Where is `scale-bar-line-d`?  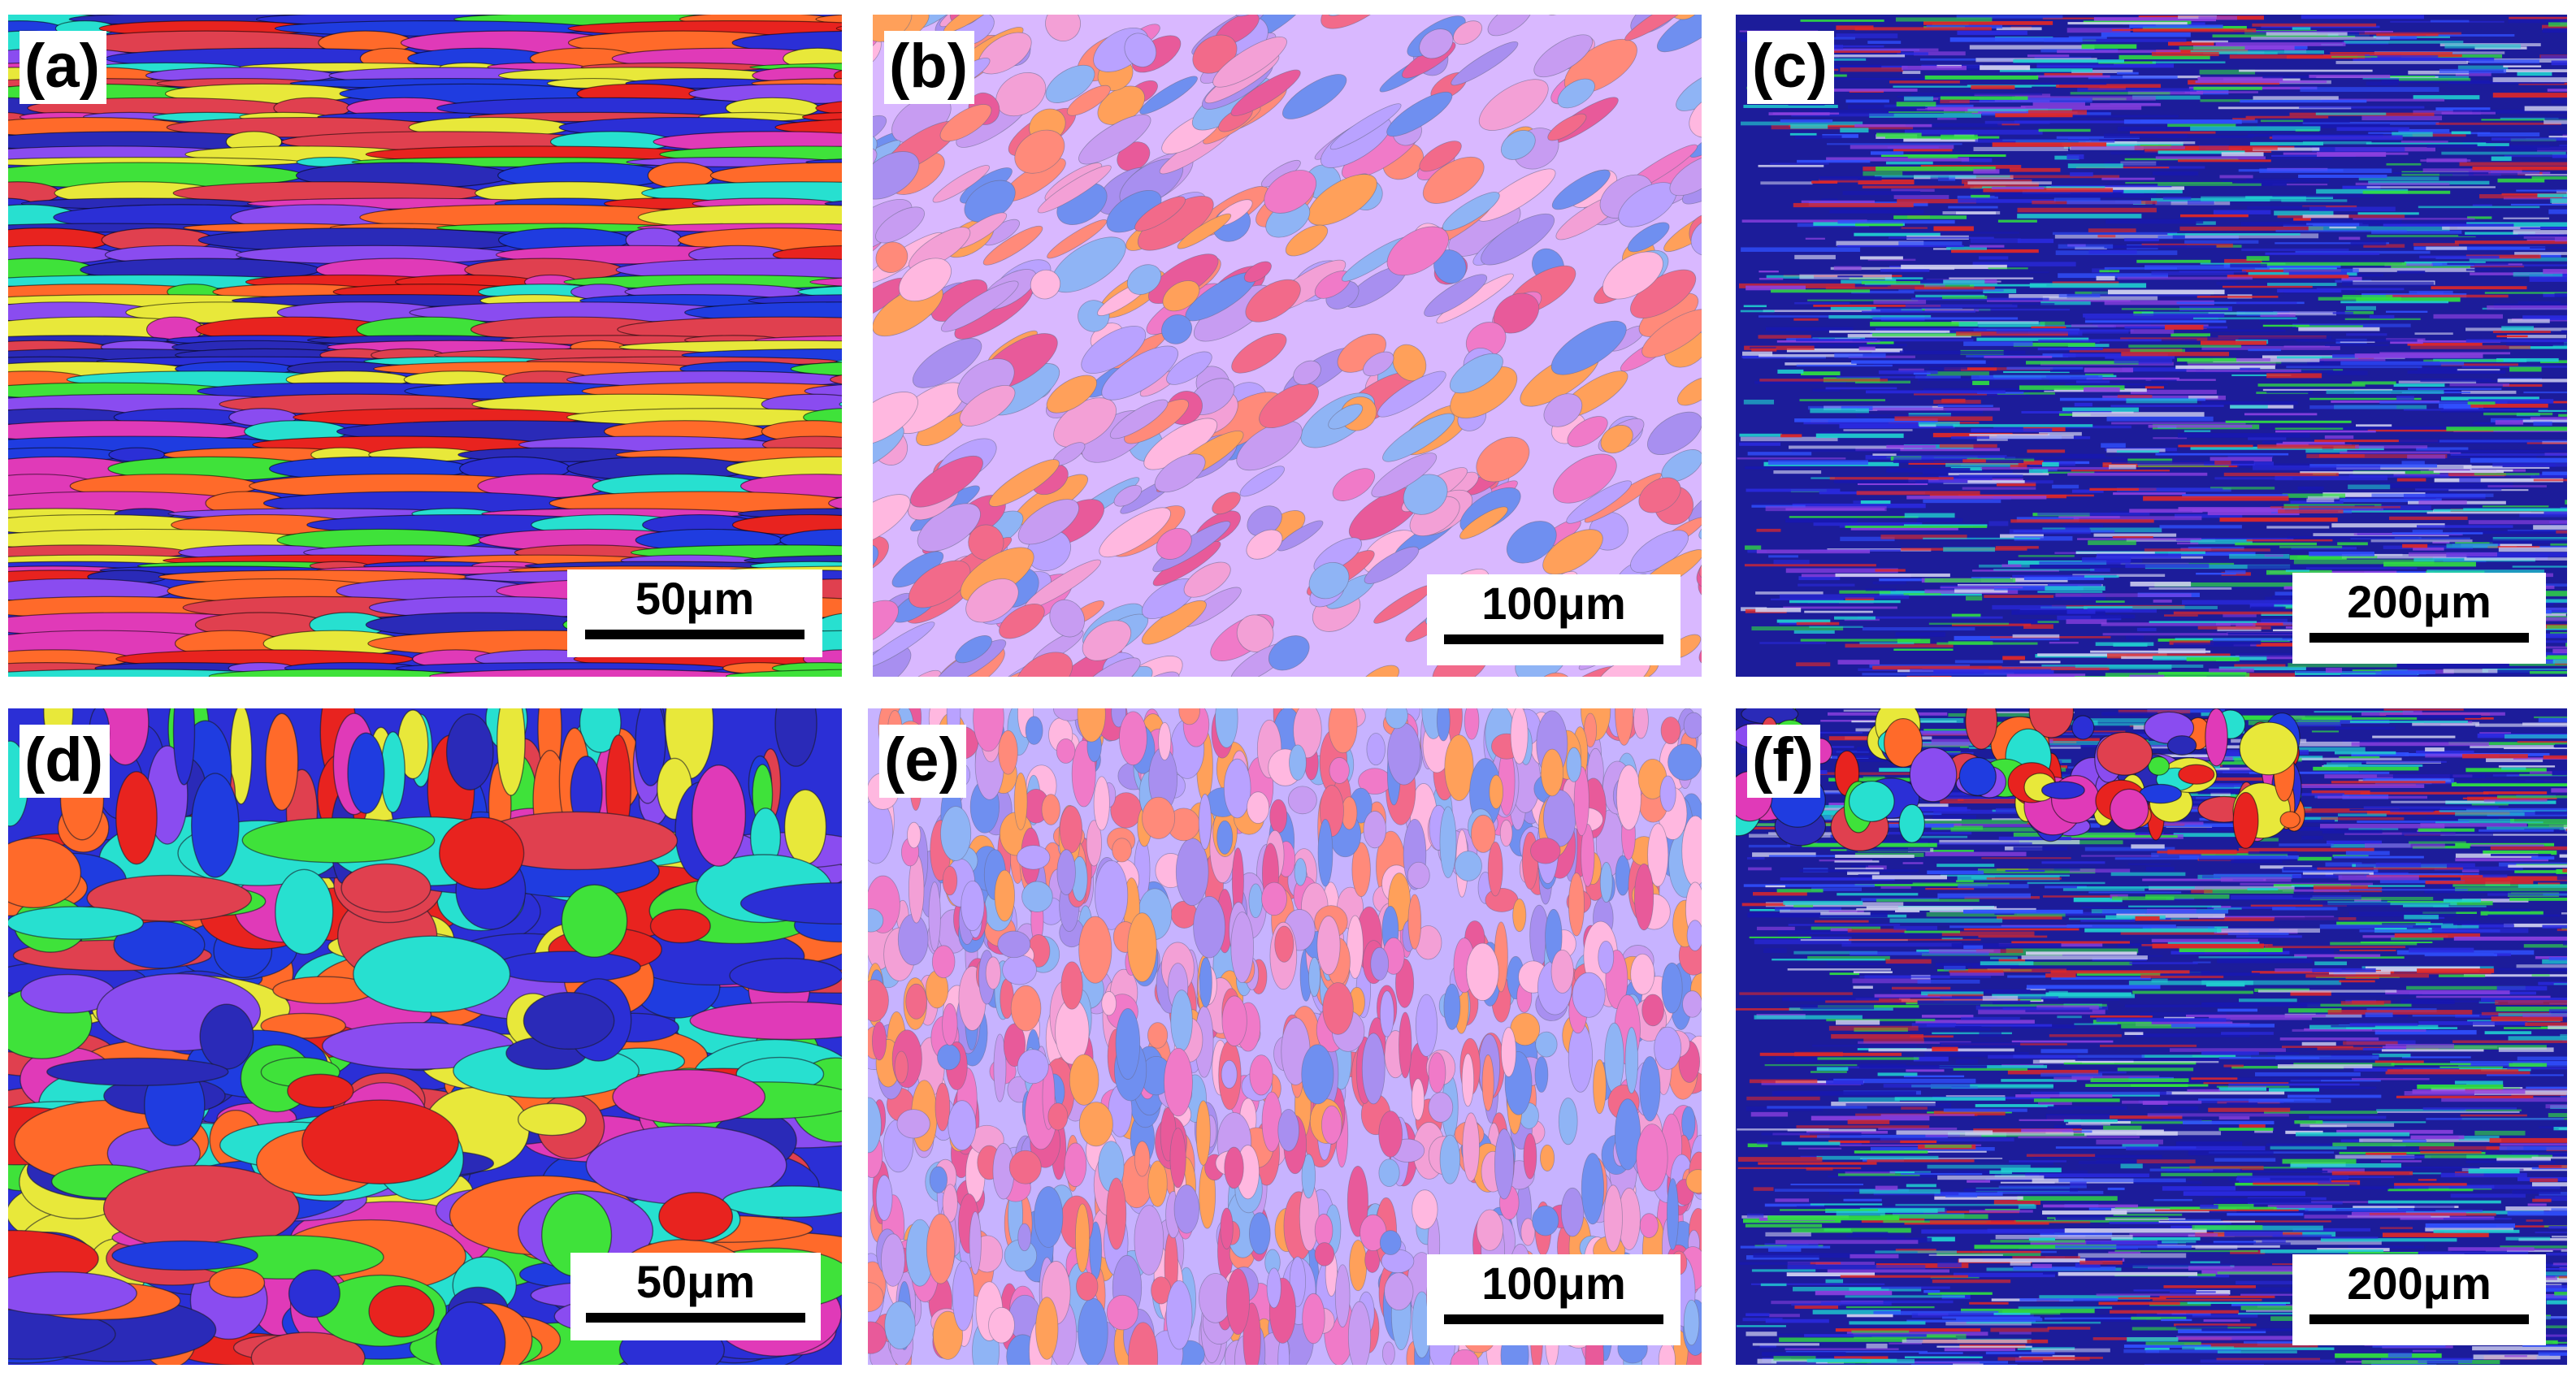
scale-bar-line-d is located at coordinates (695, 1318).